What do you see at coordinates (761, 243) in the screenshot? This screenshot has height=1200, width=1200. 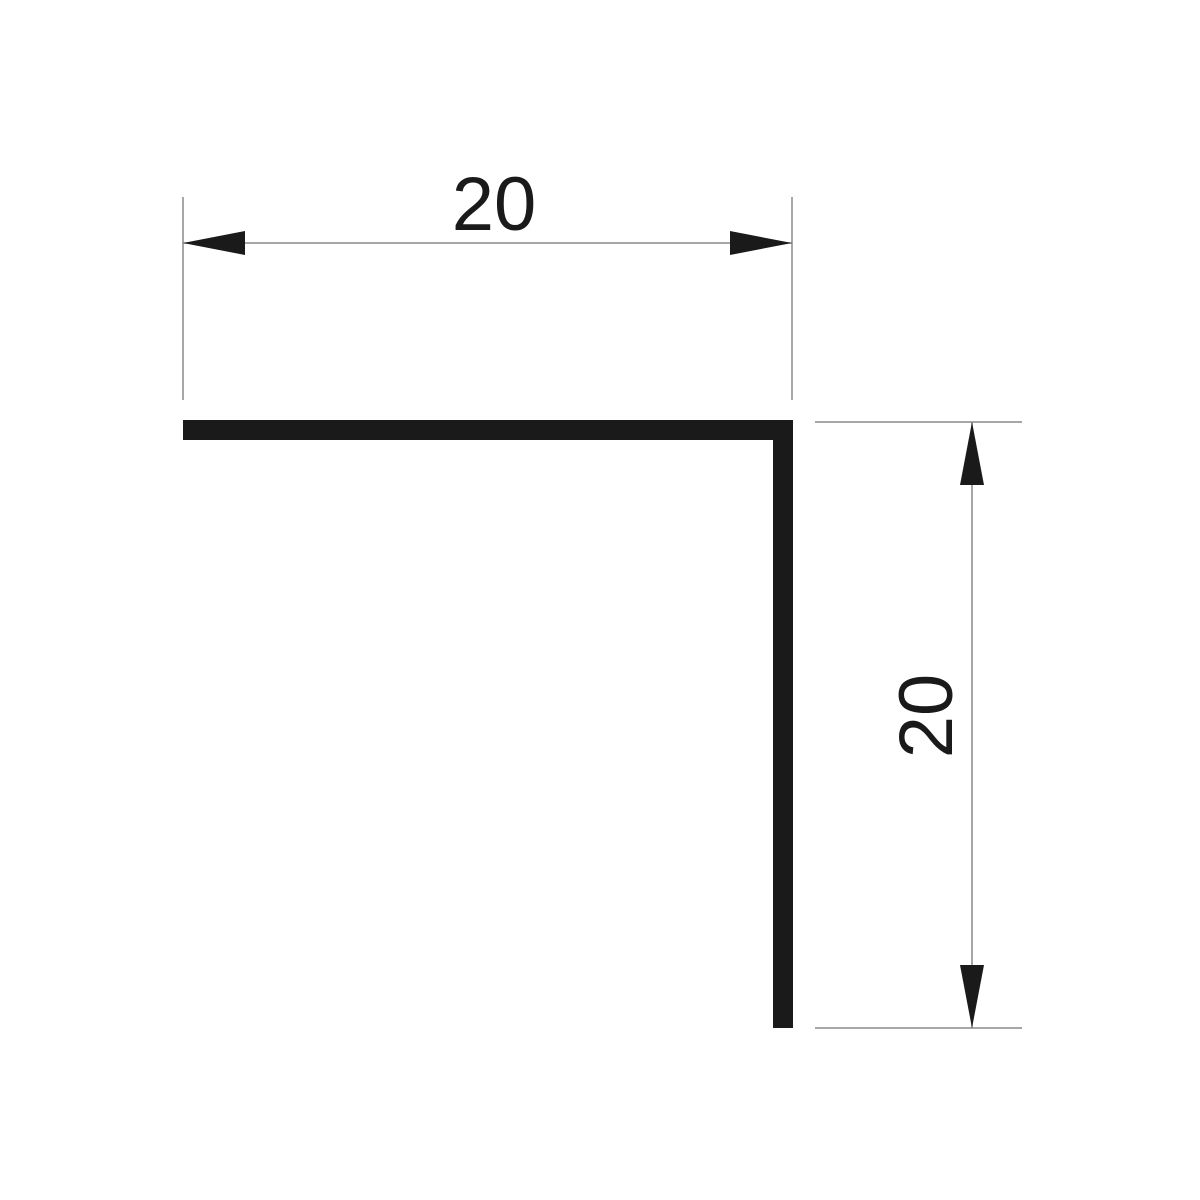 I see `horizontal-arrow-right` at bounding box center [761, 243].